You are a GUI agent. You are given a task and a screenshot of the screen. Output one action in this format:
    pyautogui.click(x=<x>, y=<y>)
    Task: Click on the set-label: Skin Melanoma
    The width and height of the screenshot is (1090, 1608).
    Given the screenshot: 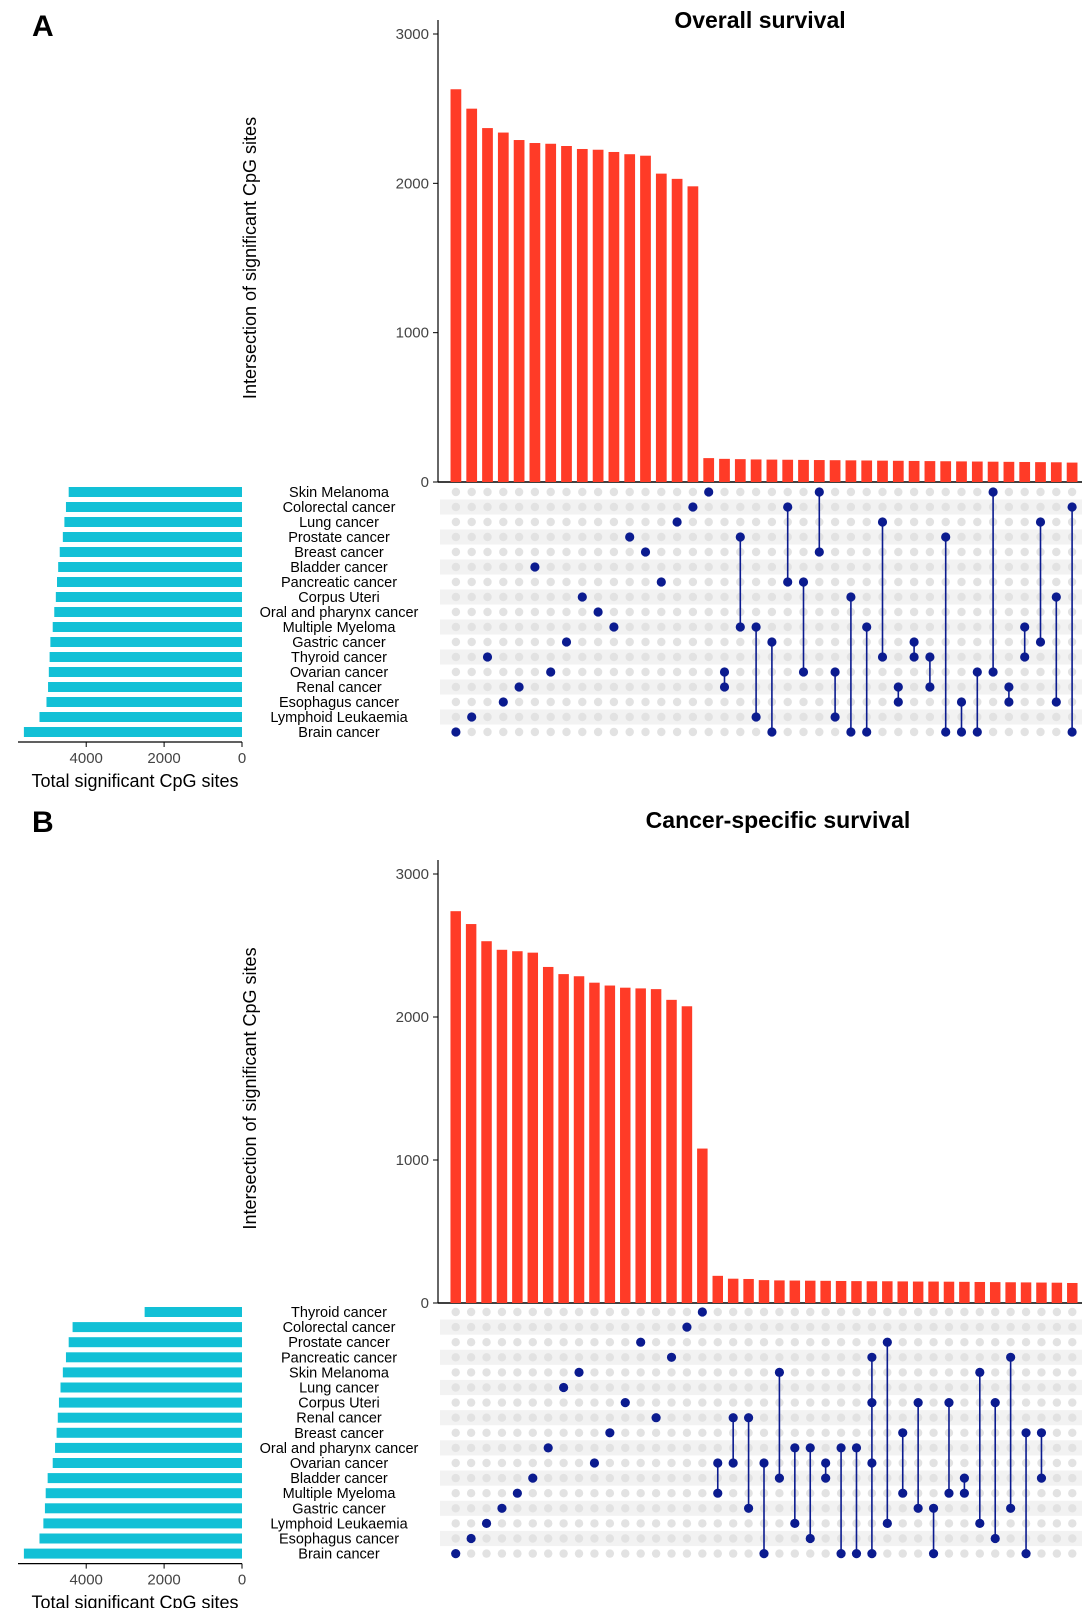 What is the action you would take?
    pyautogui.click(x=339, y=493)
    